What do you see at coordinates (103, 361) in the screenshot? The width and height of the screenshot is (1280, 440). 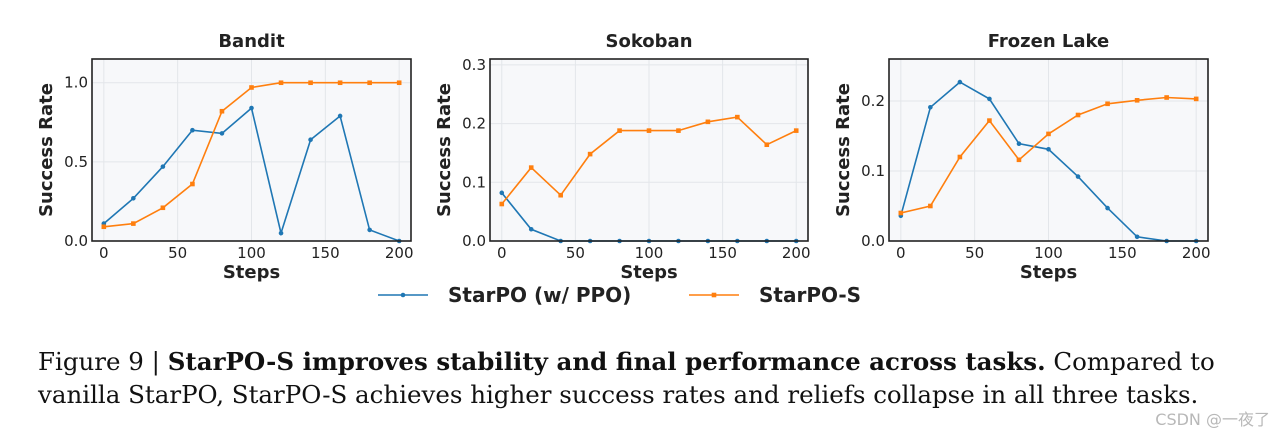 I see `caption-prefix: Figure 9 |` at bounding box center [103, 361].